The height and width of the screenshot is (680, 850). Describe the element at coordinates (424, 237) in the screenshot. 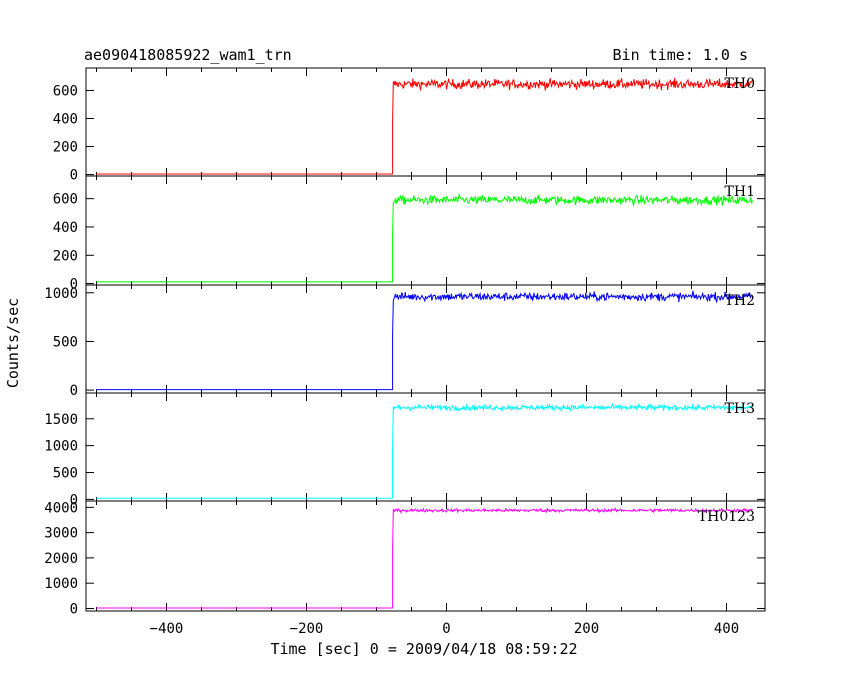

I see `series-line-th1` at that location.